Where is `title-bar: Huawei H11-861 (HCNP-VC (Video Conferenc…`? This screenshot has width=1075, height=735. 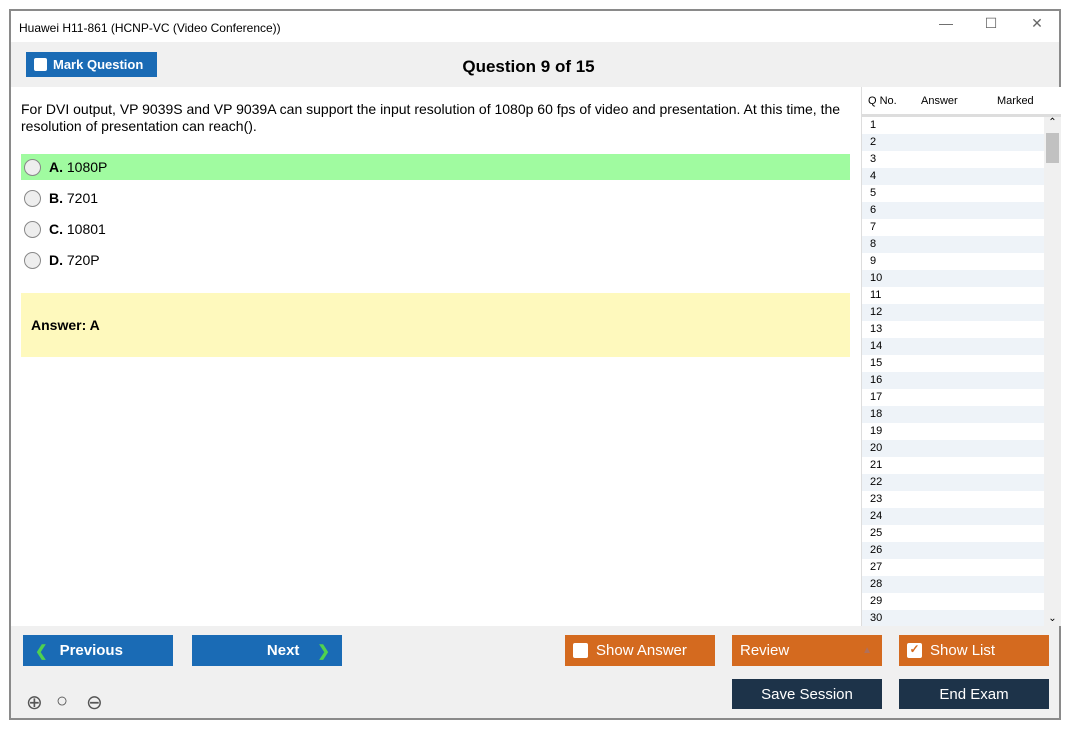 title-bar: Huawei H11-861 (HCNP-VC (Video Conferenc… is located at coordinates (535, 26).